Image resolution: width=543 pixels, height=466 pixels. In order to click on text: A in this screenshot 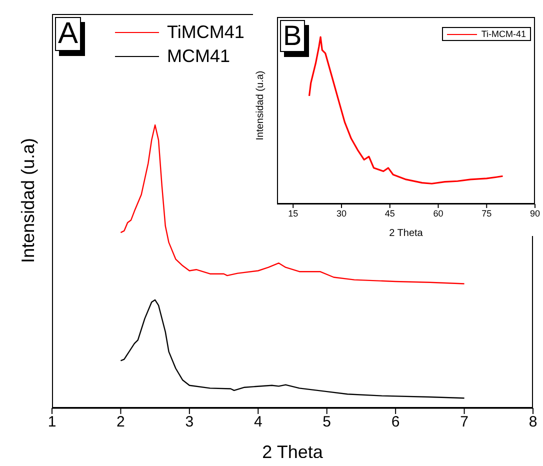, I will do `click(68, 34)`.